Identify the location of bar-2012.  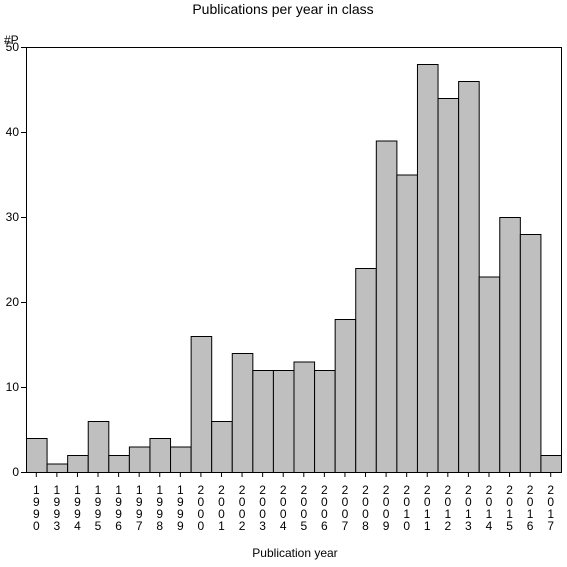
(448, 285).